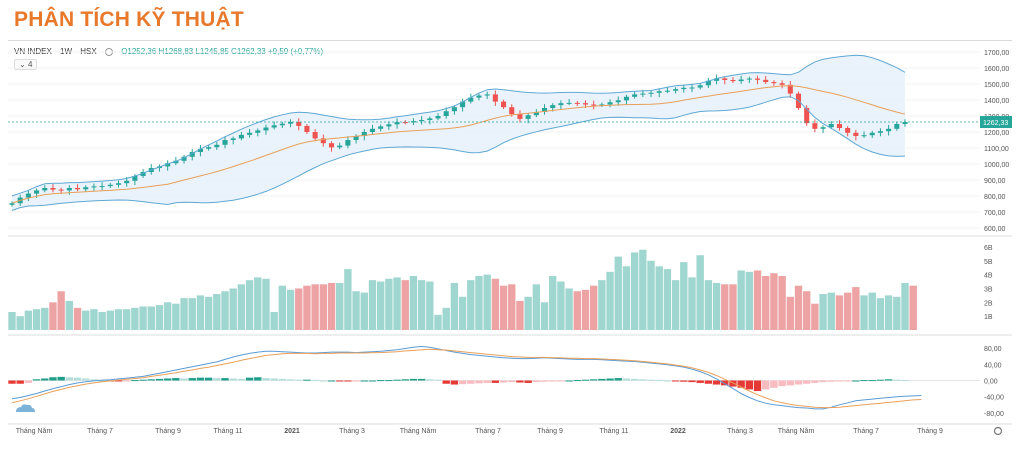 The width and height of the screenshot is (1020, 450). Describe the element at coordinates (613, 431) in the screenshot. I see `x-tick-label: Tháng 11` at that location.